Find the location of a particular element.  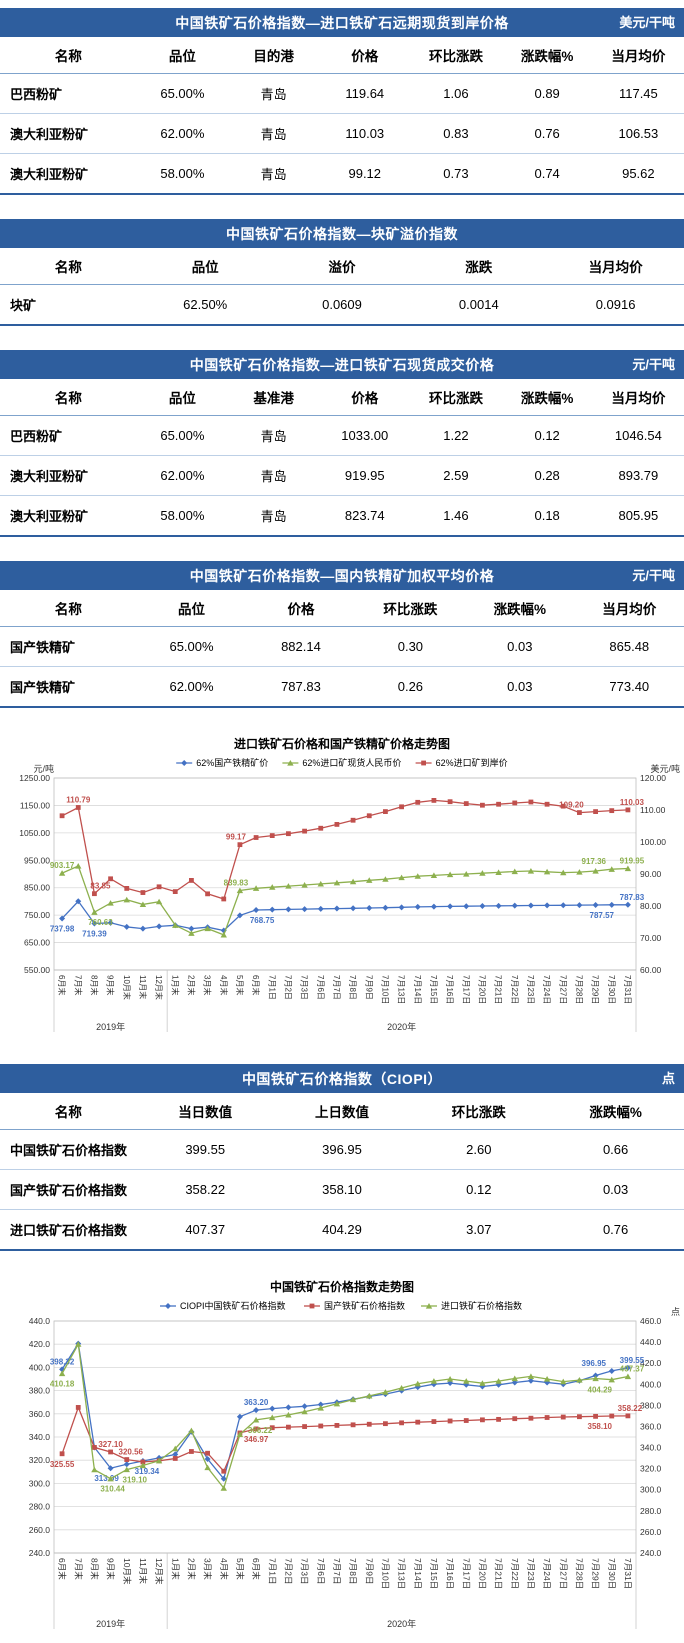

svg-text: 7月16日 is located at coordinates (449, 989).